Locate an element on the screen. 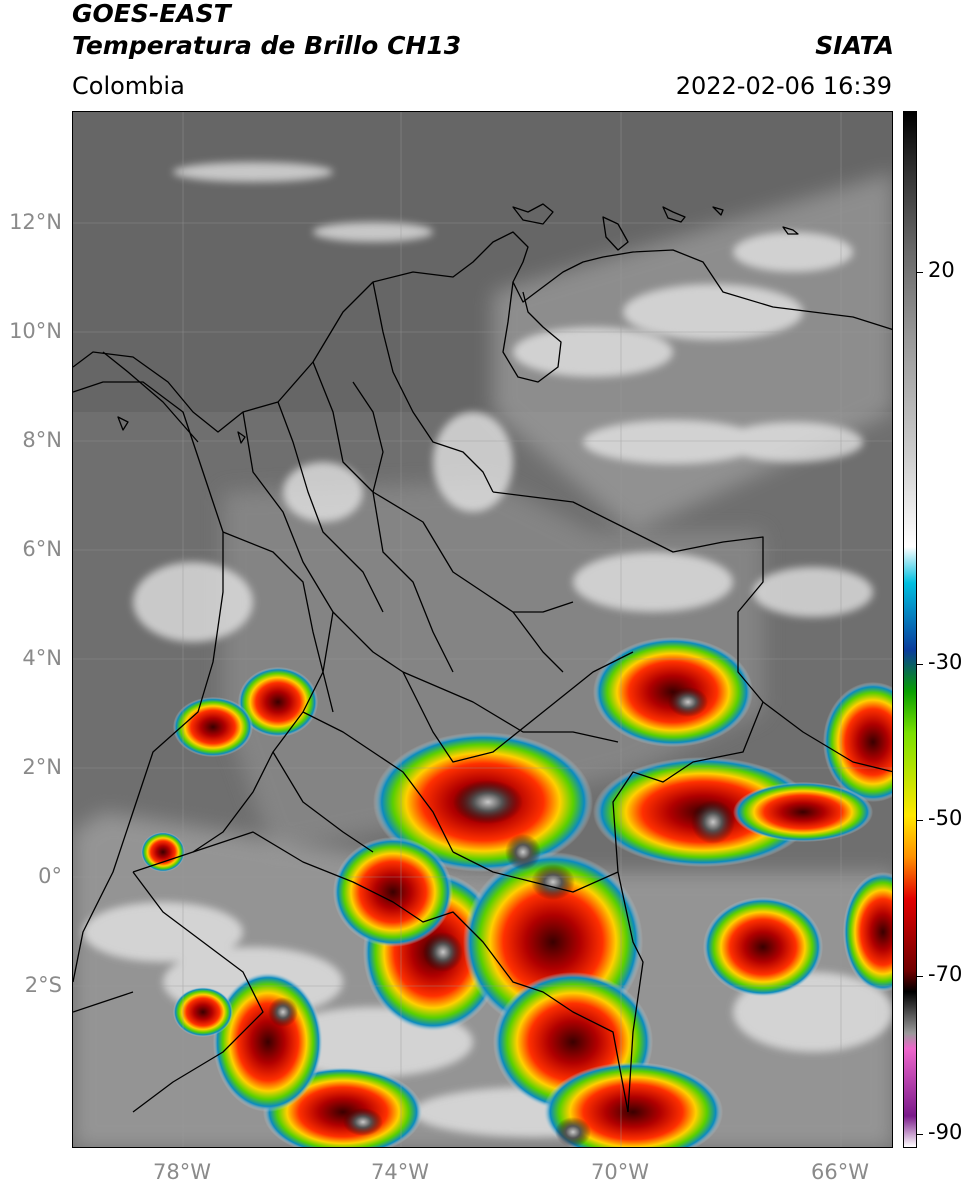  lat-label: 2°N is located at coordinates (42, 767).